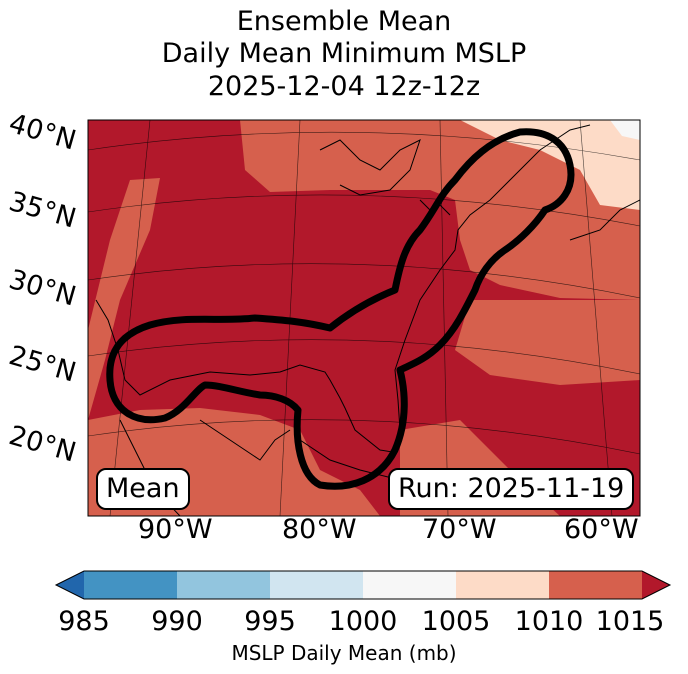 The height and width of the screenshot is (674, 688). Describe the element at coordinates (363, 621) in the screenshot. I see `colorbar-tick-1000: 1000` at that location.